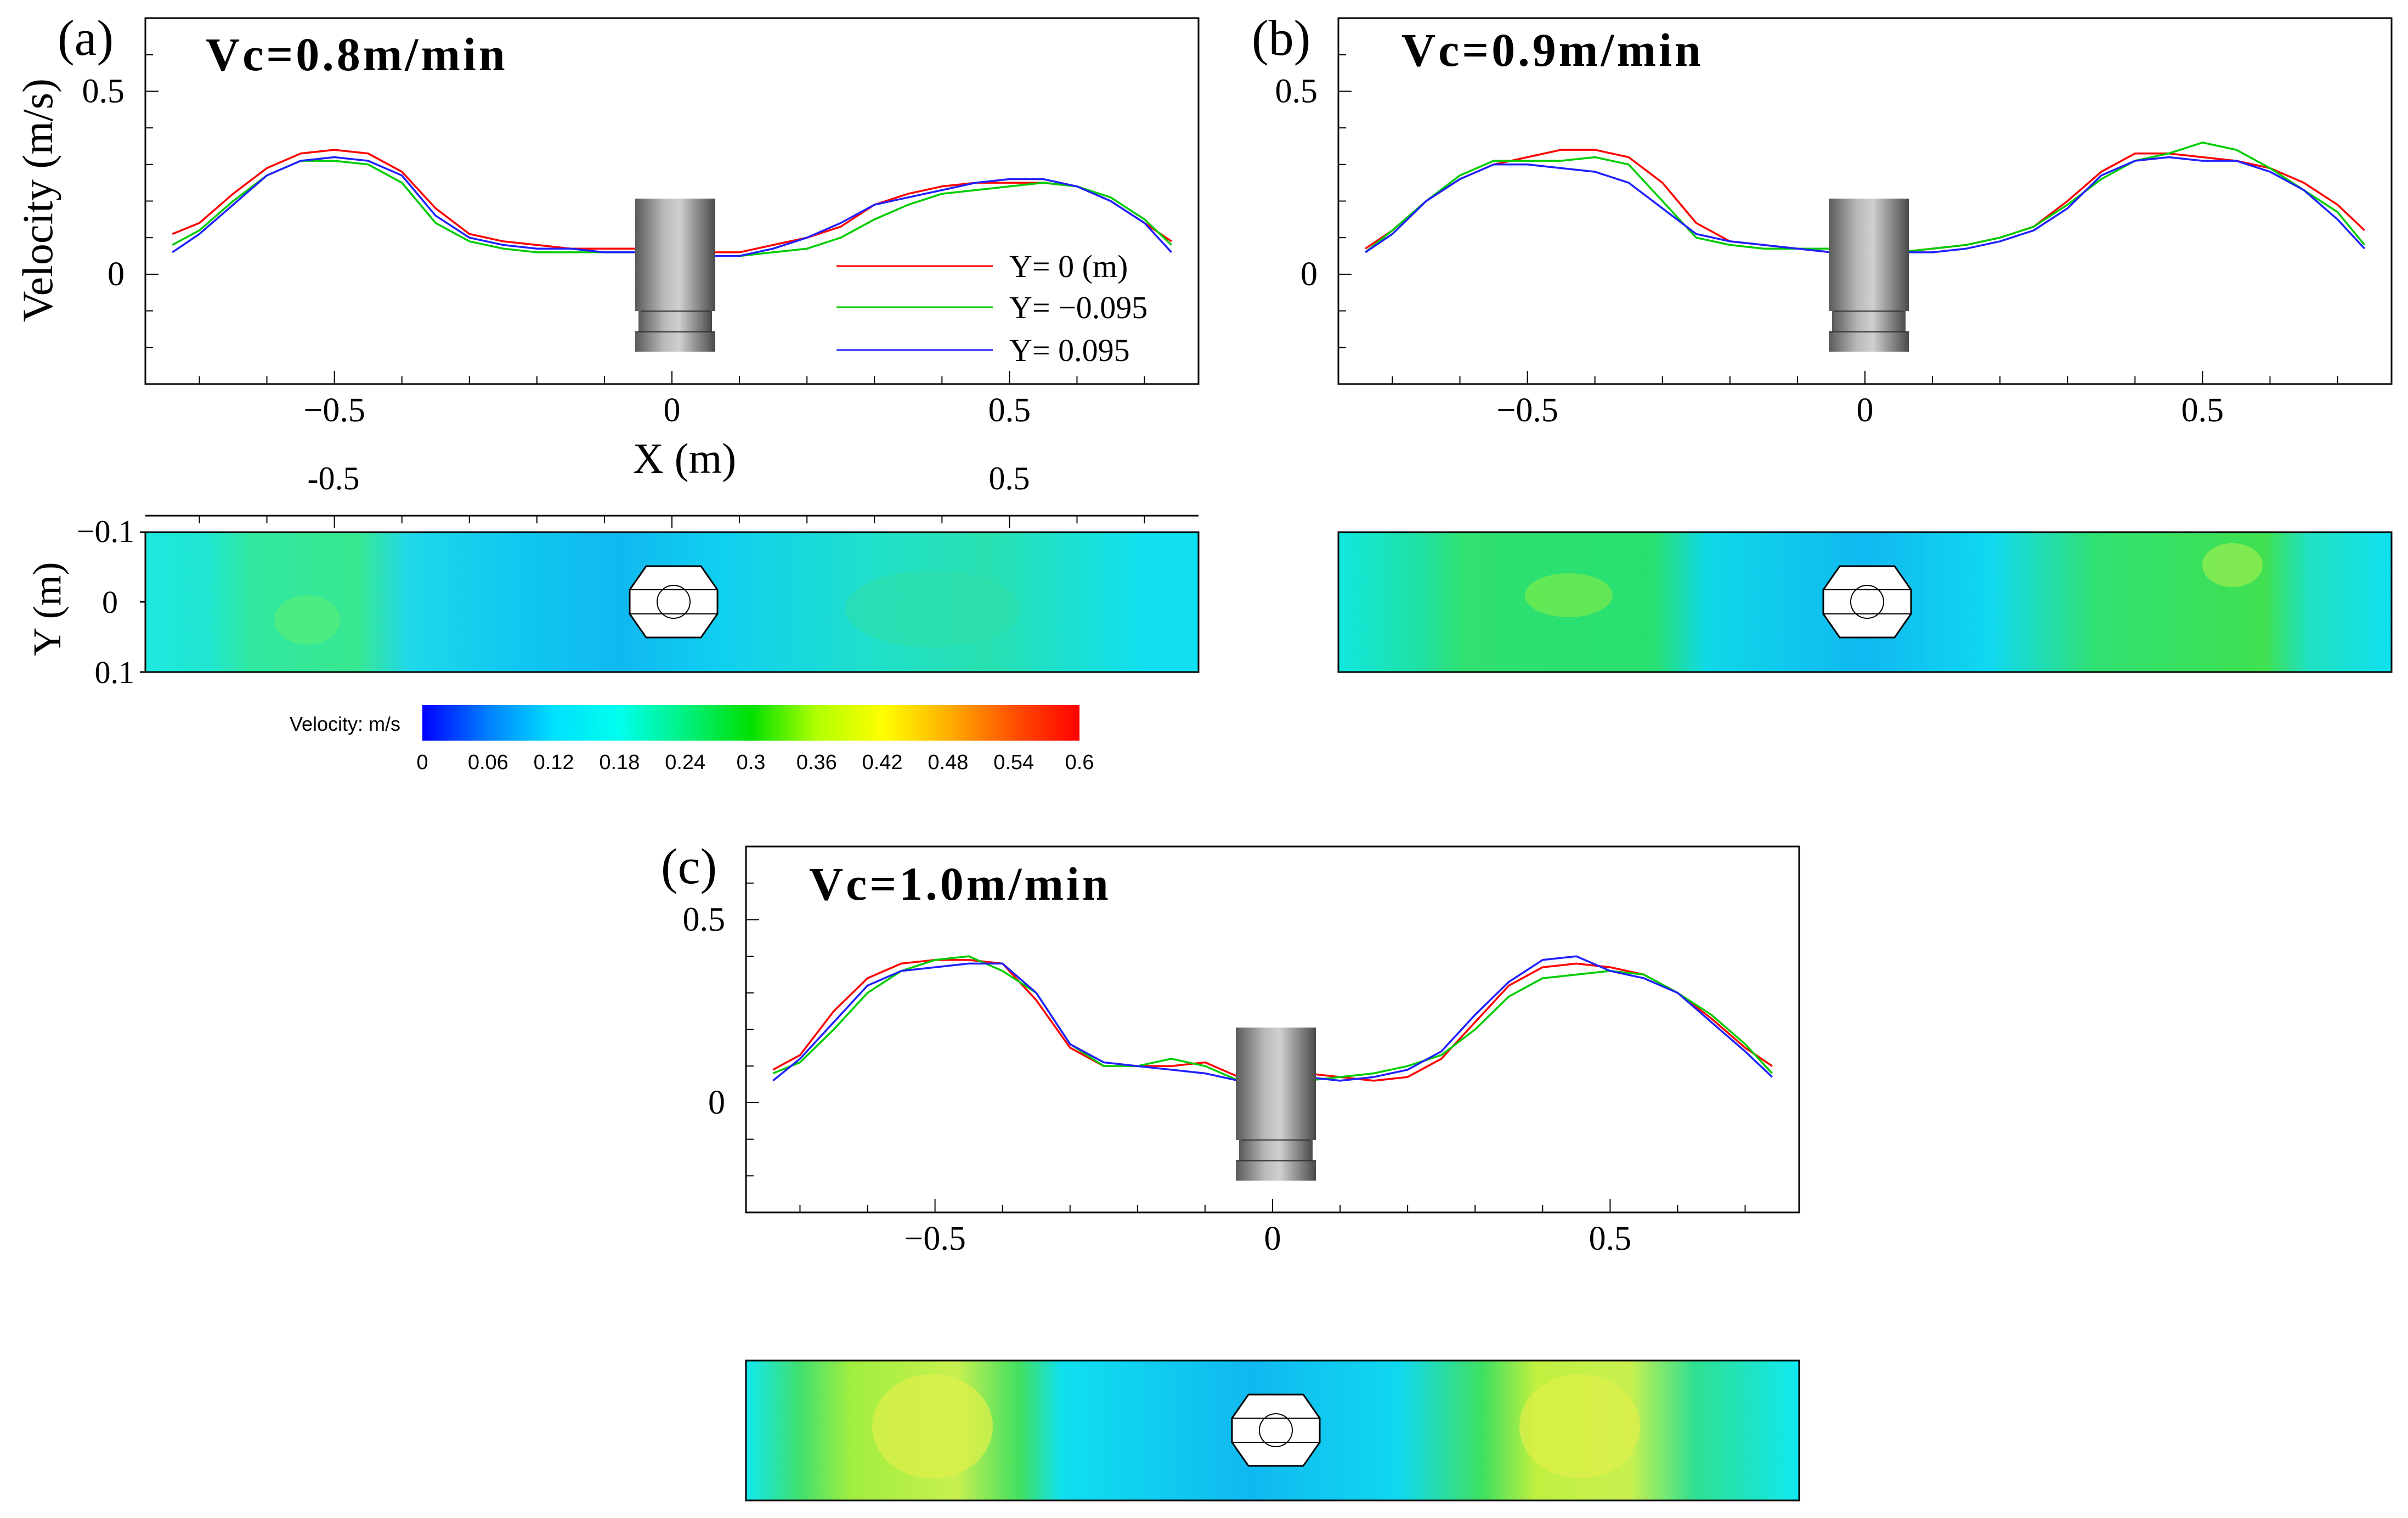  Describe the element at coordinates (1869, 276) in the screenshot. I see `nozzle-b` at that location.